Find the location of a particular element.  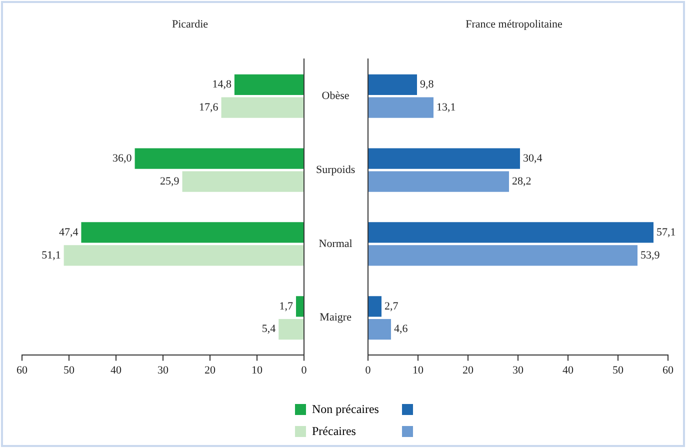

legend-label: Précaires is located at coordinates (334, 431).